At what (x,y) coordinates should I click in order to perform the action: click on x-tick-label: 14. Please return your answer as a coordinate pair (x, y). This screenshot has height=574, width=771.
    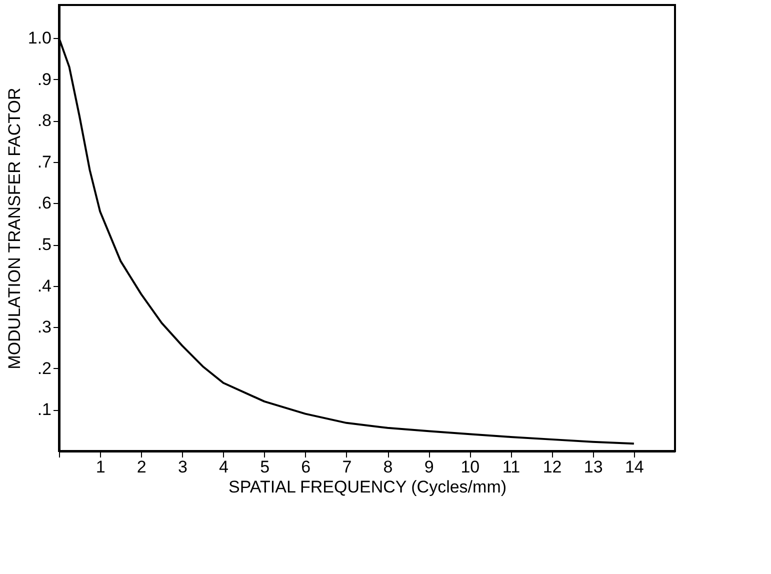
    Looking at the image, I should click on (634, 467).